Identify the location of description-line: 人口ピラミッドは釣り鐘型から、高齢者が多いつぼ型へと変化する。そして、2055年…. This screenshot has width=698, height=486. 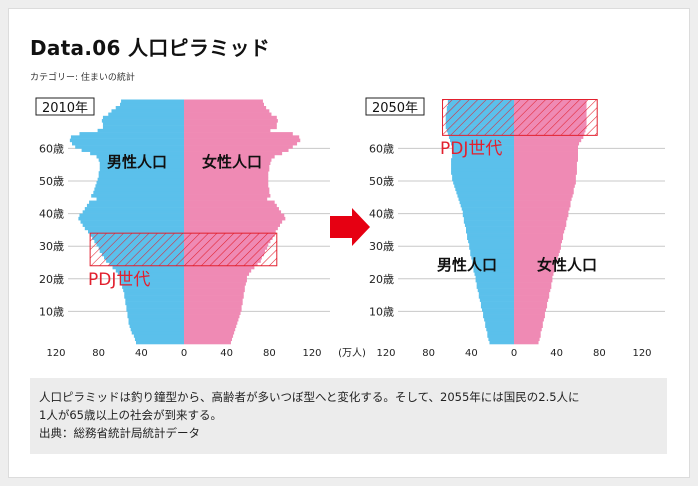
(309, 397).